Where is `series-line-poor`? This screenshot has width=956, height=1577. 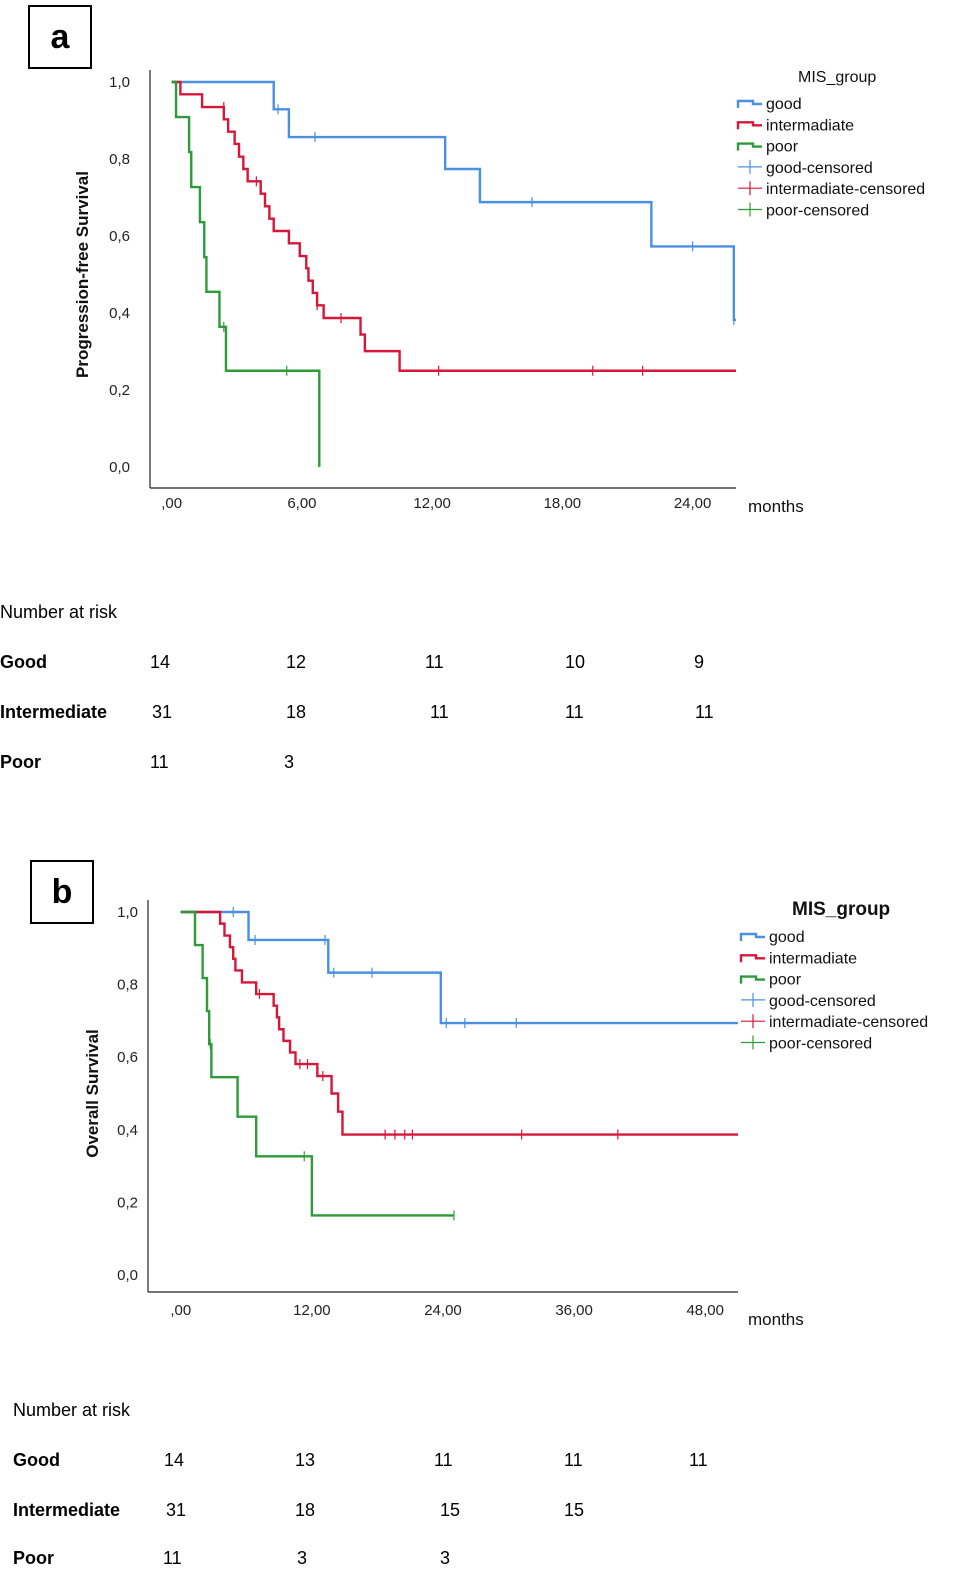 series-line-poor is located at coordinates (246, 273).